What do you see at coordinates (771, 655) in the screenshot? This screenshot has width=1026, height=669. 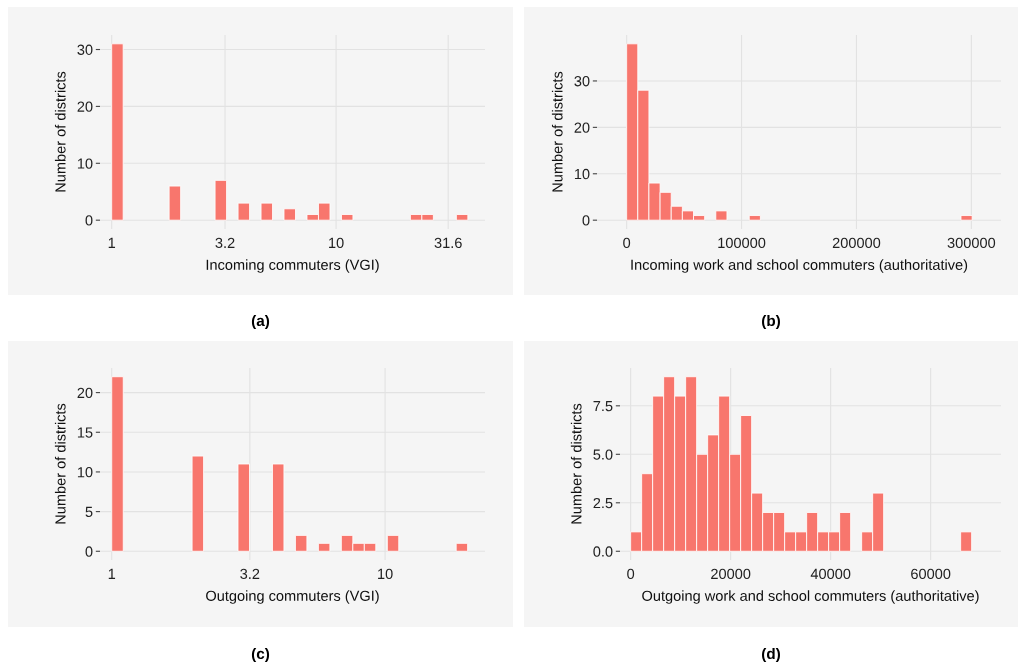 I see `text: (d)` at bounding box center [771, 655].